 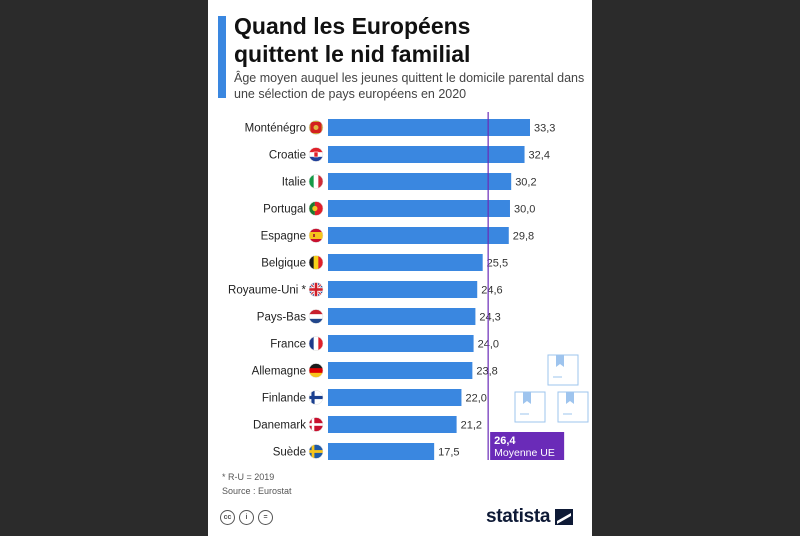 I want to click on sweden-flag, so click(x=316, y=451).